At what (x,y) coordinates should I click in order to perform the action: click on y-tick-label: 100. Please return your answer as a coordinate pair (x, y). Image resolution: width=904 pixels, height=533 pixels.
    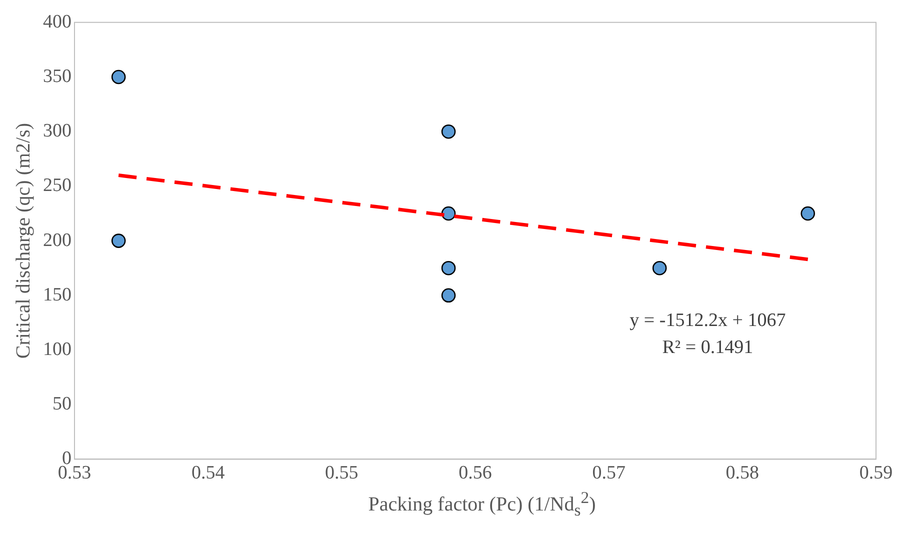
    Looking at the image, I should click on (57, 349).